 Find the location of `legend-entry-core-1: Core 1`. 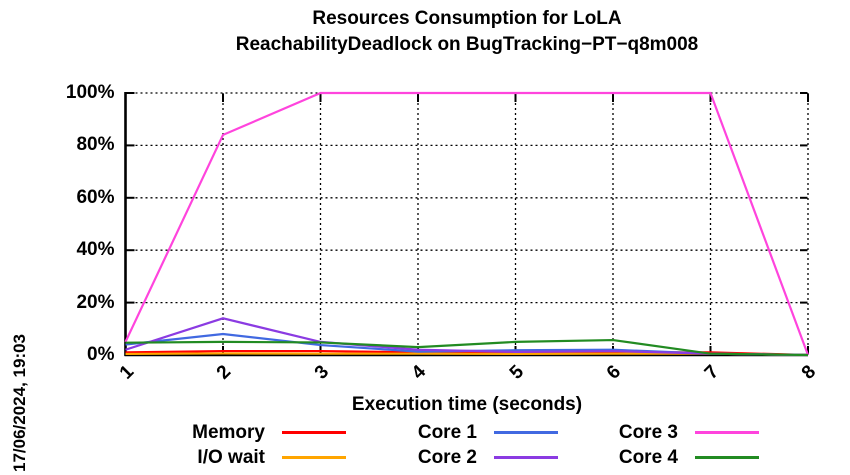

legend-entry-core-1: Core 1 is located at coordinates (441, 432).